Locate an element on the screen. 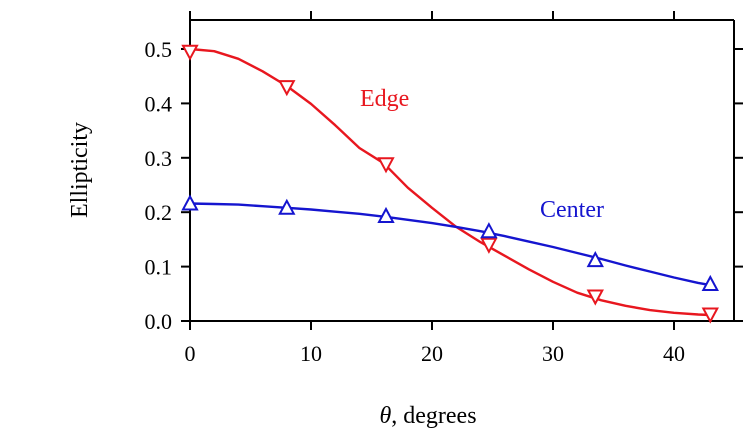 This screenshot has width=750, height=435. series-line-center is located at coordinates (450, 244).